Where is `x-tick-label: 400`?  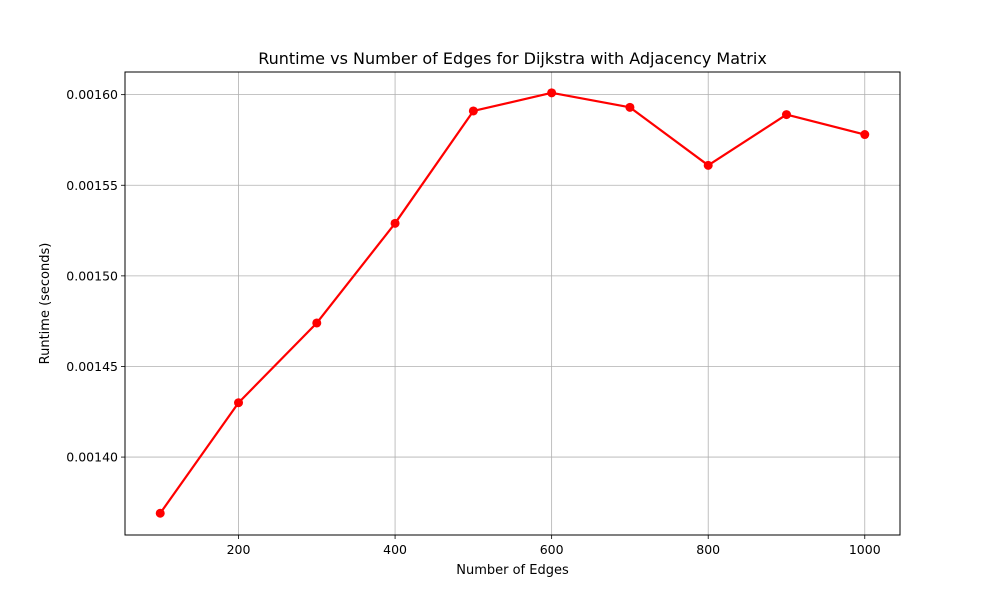
x-tick-label: 400 is located at coordinates (395, 549).